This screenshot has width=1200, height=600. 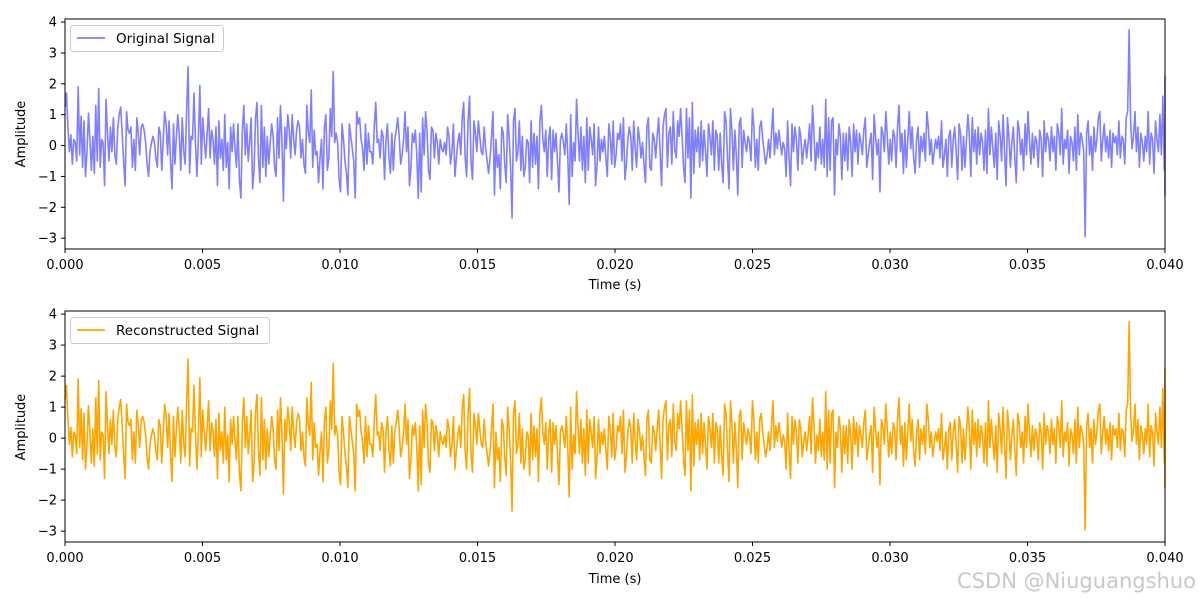 I want to click on original-signal-legend-label: Original Signal, so click(x=165, y=39).